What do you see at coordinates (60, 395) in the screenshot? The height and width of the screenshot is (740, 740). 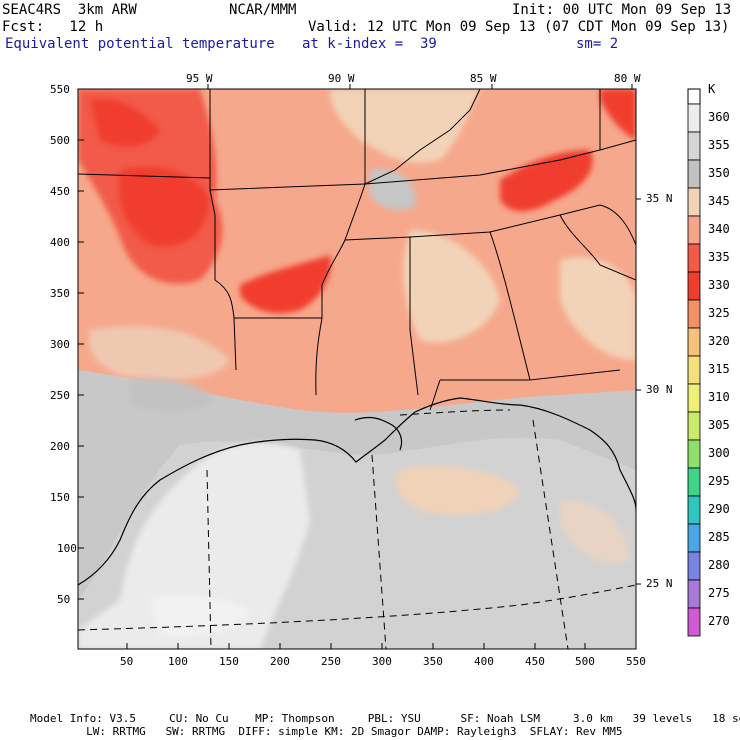 I see `y-tick-label: 250` at bounding box center [60, 395].